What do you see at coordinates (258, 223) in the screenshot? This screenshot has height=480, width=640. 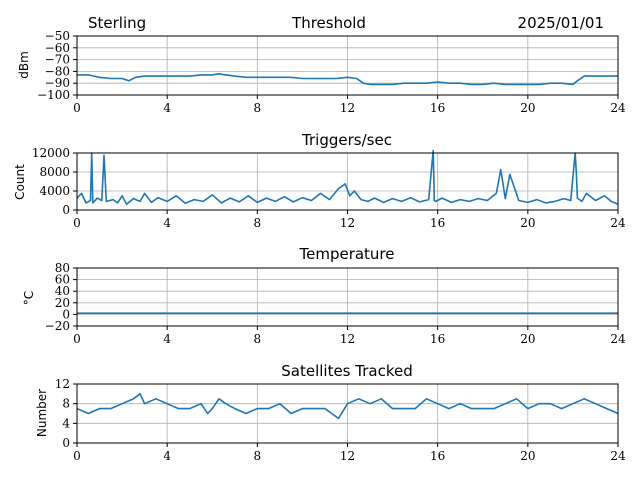 I see `triggers-xtick-label-2: 8` at bounding box center [258, 223].